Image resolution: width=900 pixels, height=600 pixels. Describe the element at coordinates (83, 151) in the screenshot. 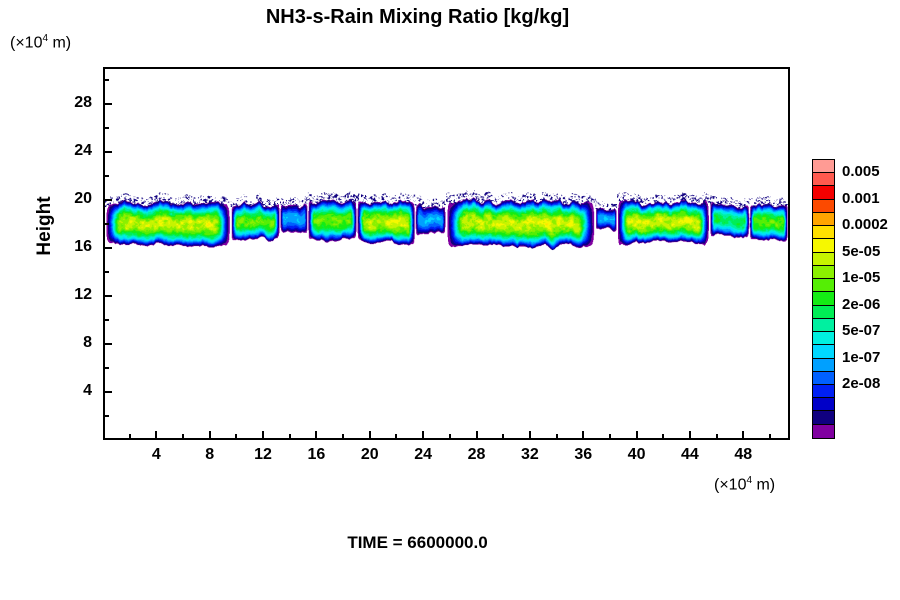

I see `y-axis-tick-label: 24` at that location.